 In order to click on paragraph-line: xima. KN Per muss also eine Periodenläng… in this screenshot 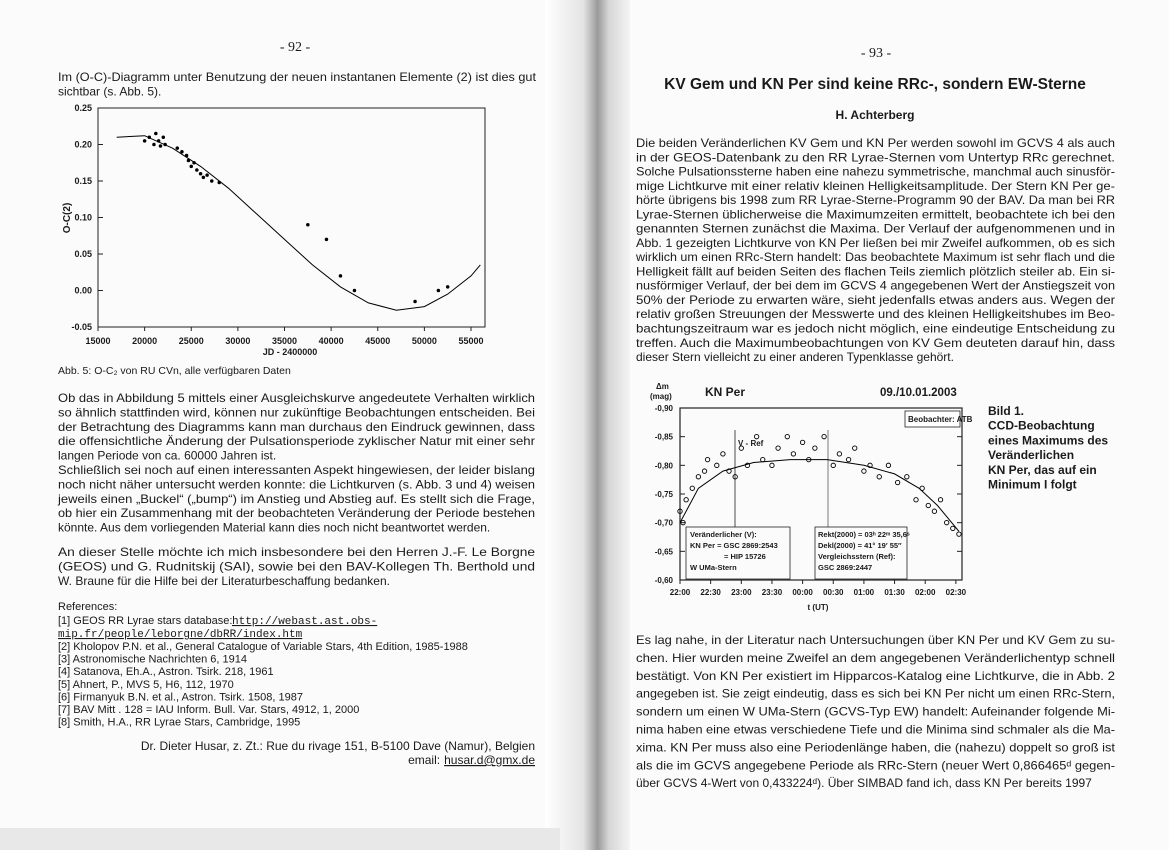, I will do `click(876, 747)`.